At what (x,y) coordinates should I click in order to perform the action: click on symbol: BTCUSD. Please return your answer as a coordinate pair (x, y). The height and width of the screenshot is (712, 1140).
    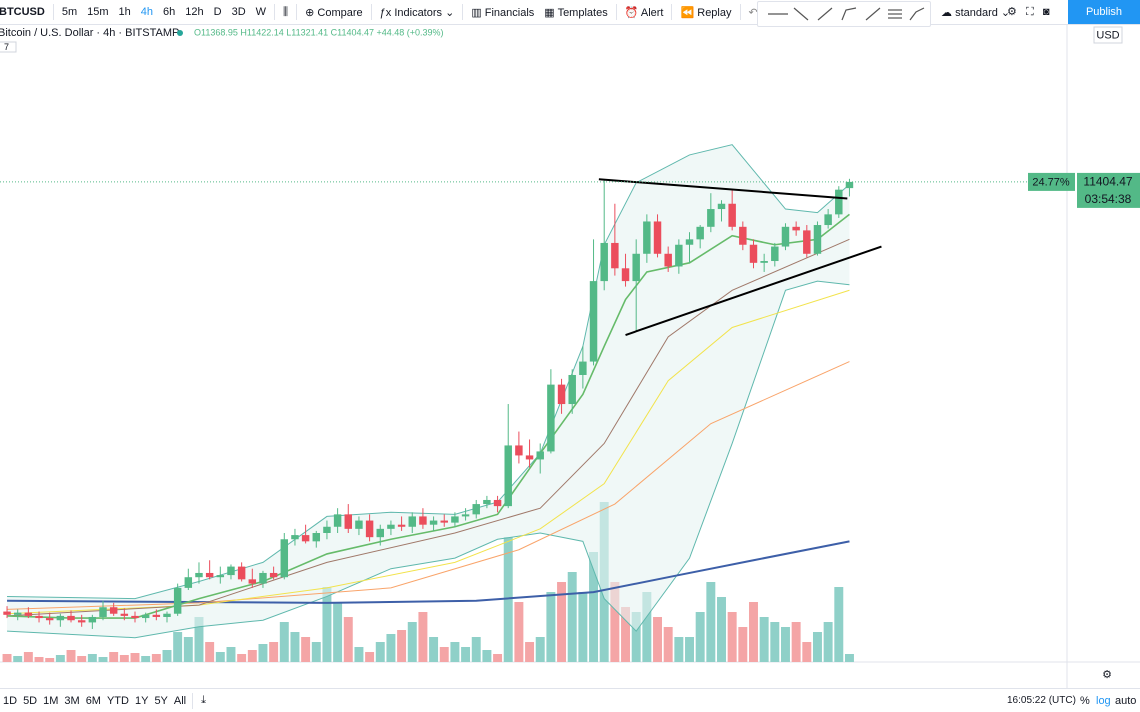
    Looking at the image, I should click on (22, 12).